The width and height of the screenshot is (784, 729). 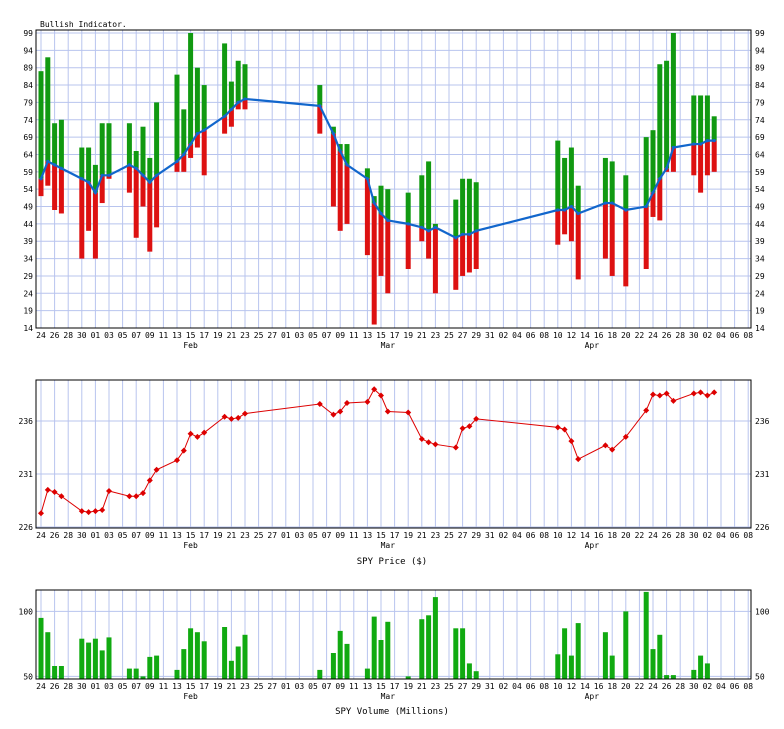 What do you see at coordinates (28, 311) in the screenshot?
I see `indicator-y-tick-left: 19` at bounding box center [28, 311].